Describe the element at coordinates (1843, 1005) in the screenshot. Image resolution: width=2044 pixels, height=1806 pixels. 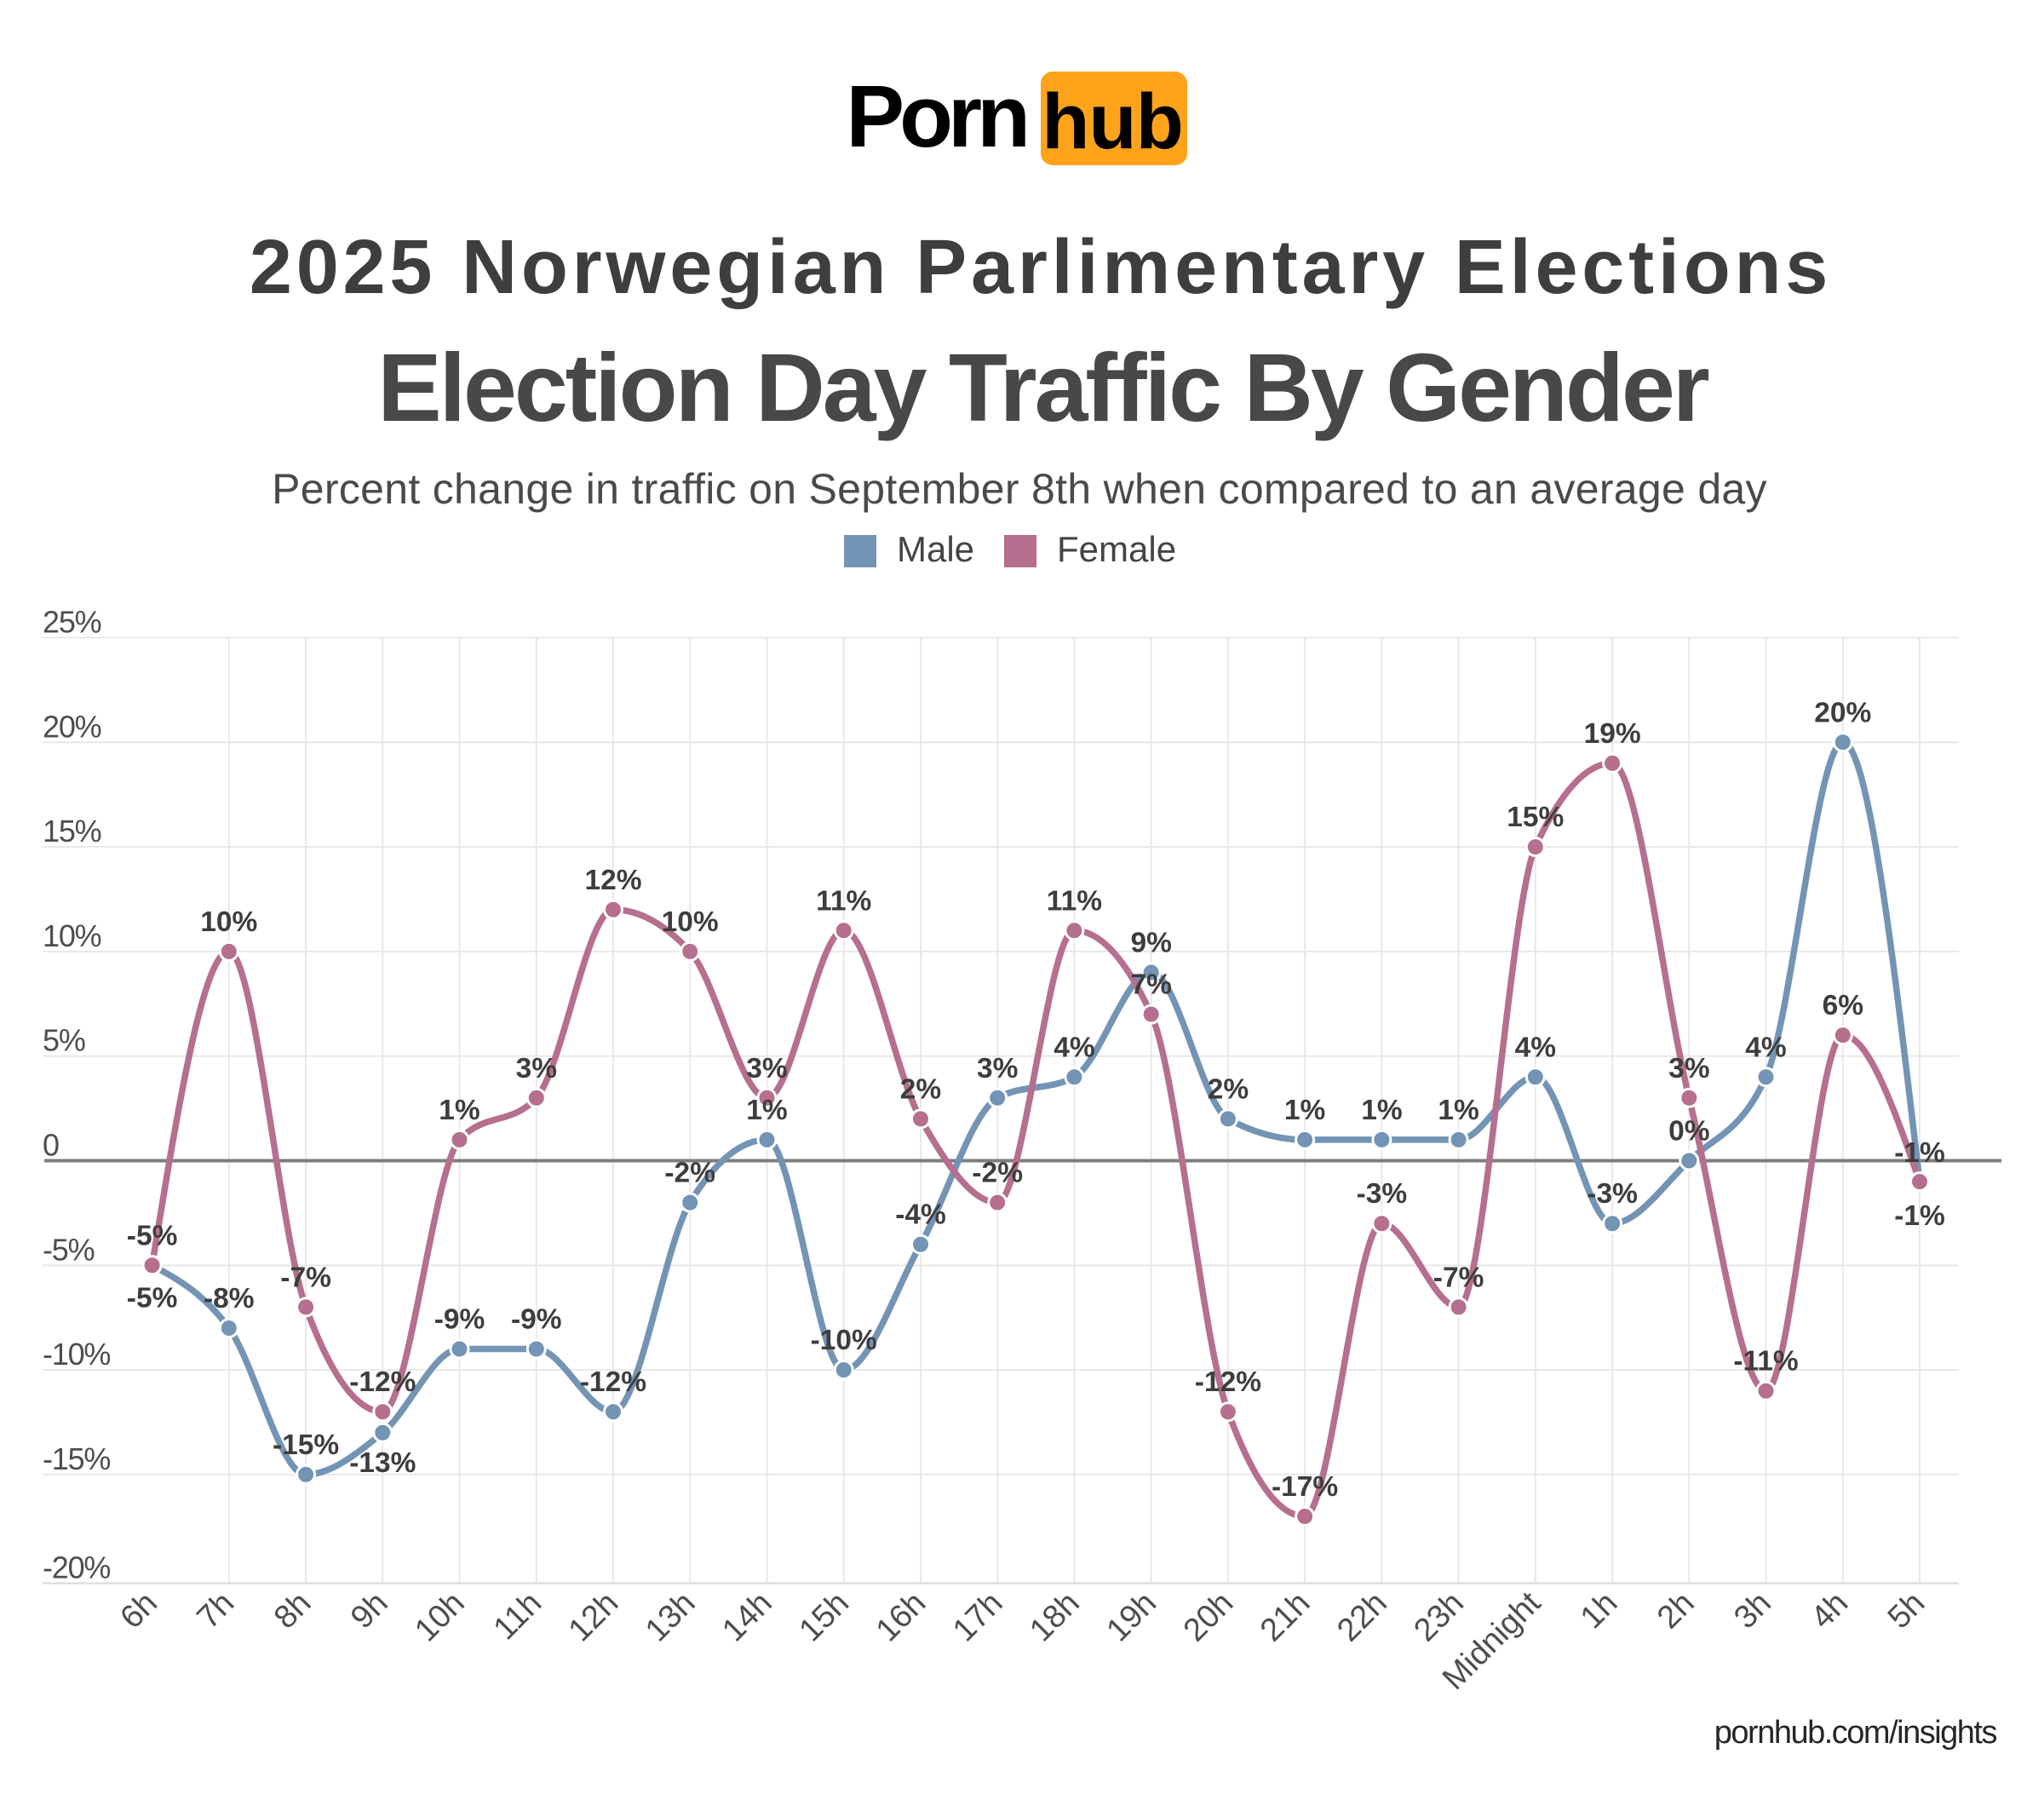
I see `svg-text: 6%` at that location.